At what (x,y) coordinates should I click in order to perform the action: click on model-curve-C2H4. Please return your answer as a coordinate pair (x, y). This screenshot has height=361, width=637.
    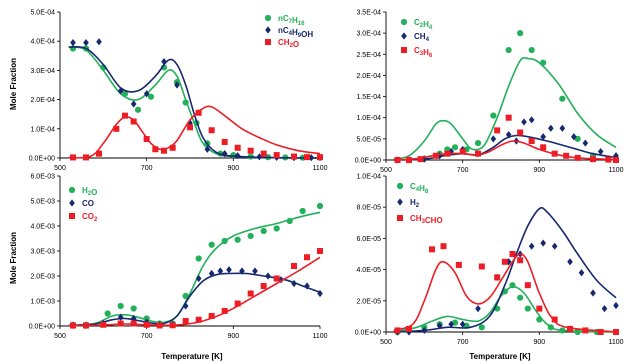
    Looking at the image, I should click on (505, 108).